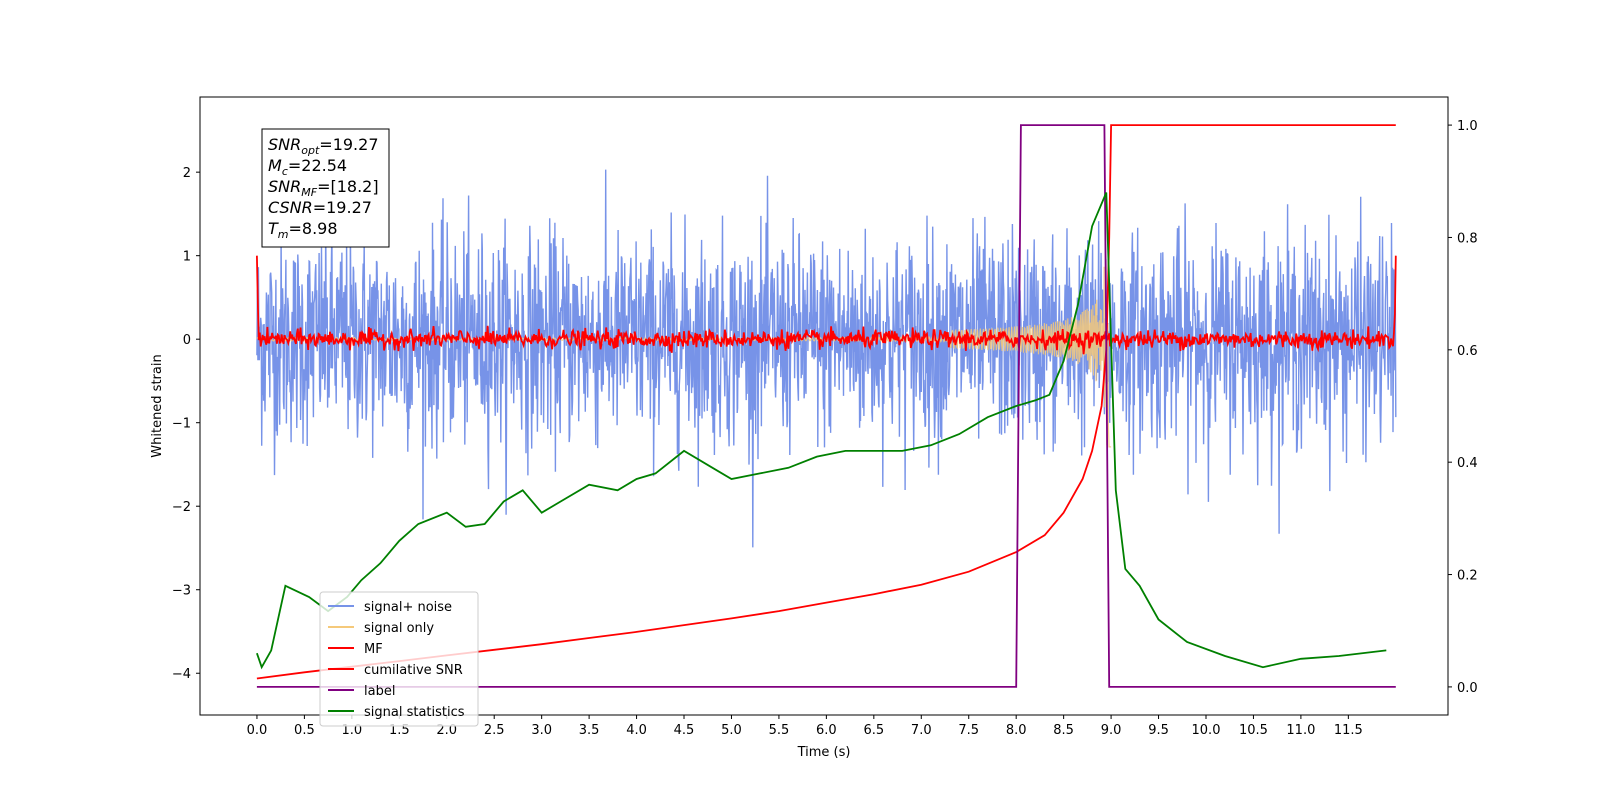 The image size is (1600, 800). What do you see at coordinates (187, 173) in the screenshot?
I see `y-tick-label: 2` at bounding box center [187, 173].